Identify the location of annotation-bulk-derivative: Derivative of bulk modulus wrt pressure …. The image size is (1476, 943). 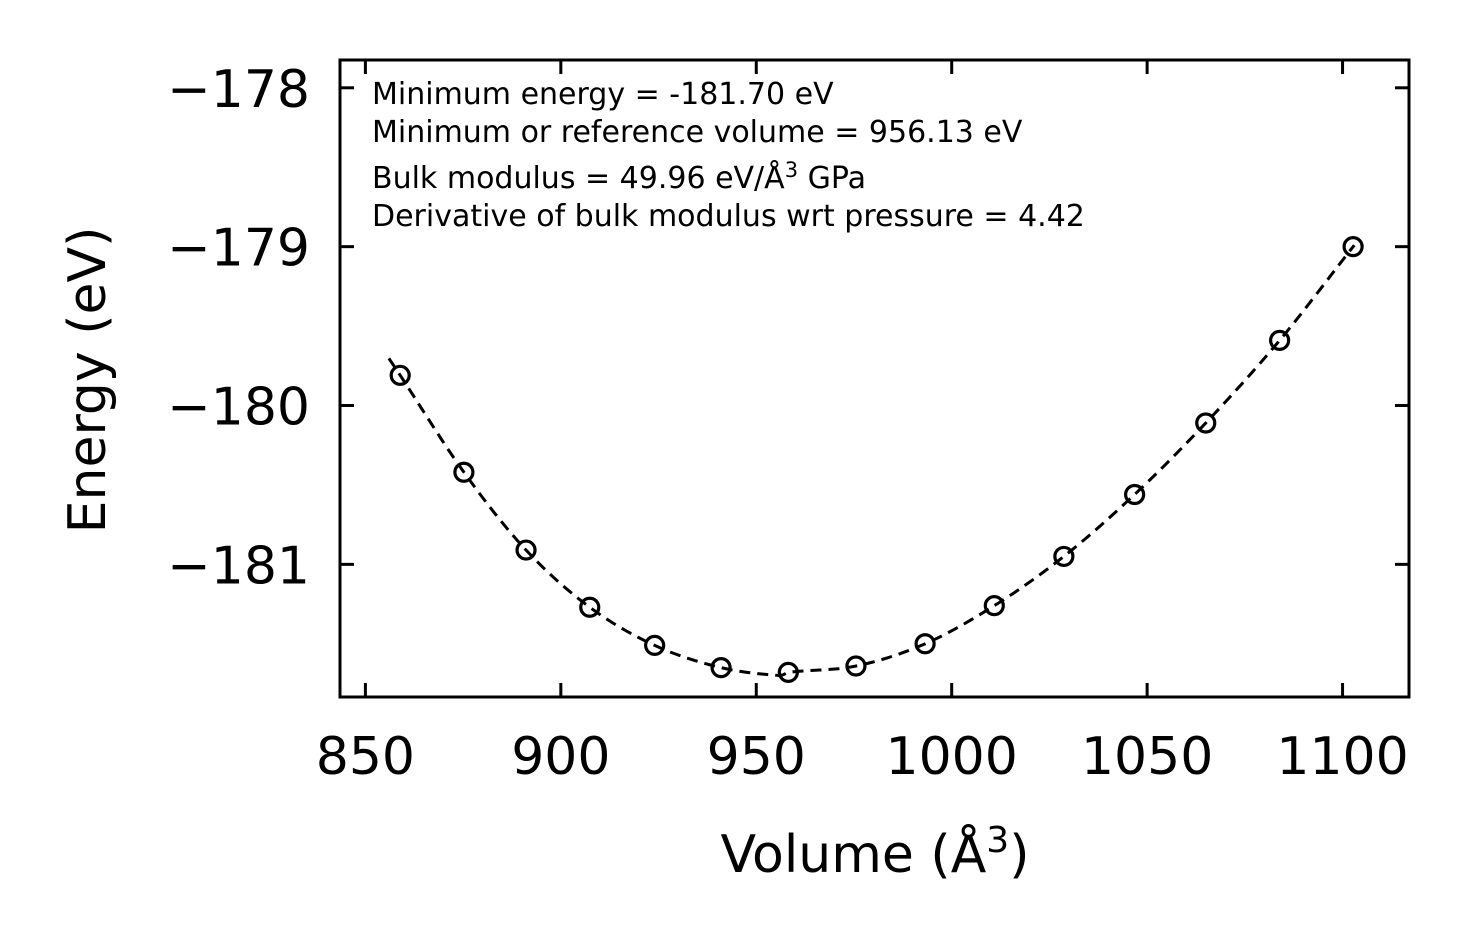
(728, 216).